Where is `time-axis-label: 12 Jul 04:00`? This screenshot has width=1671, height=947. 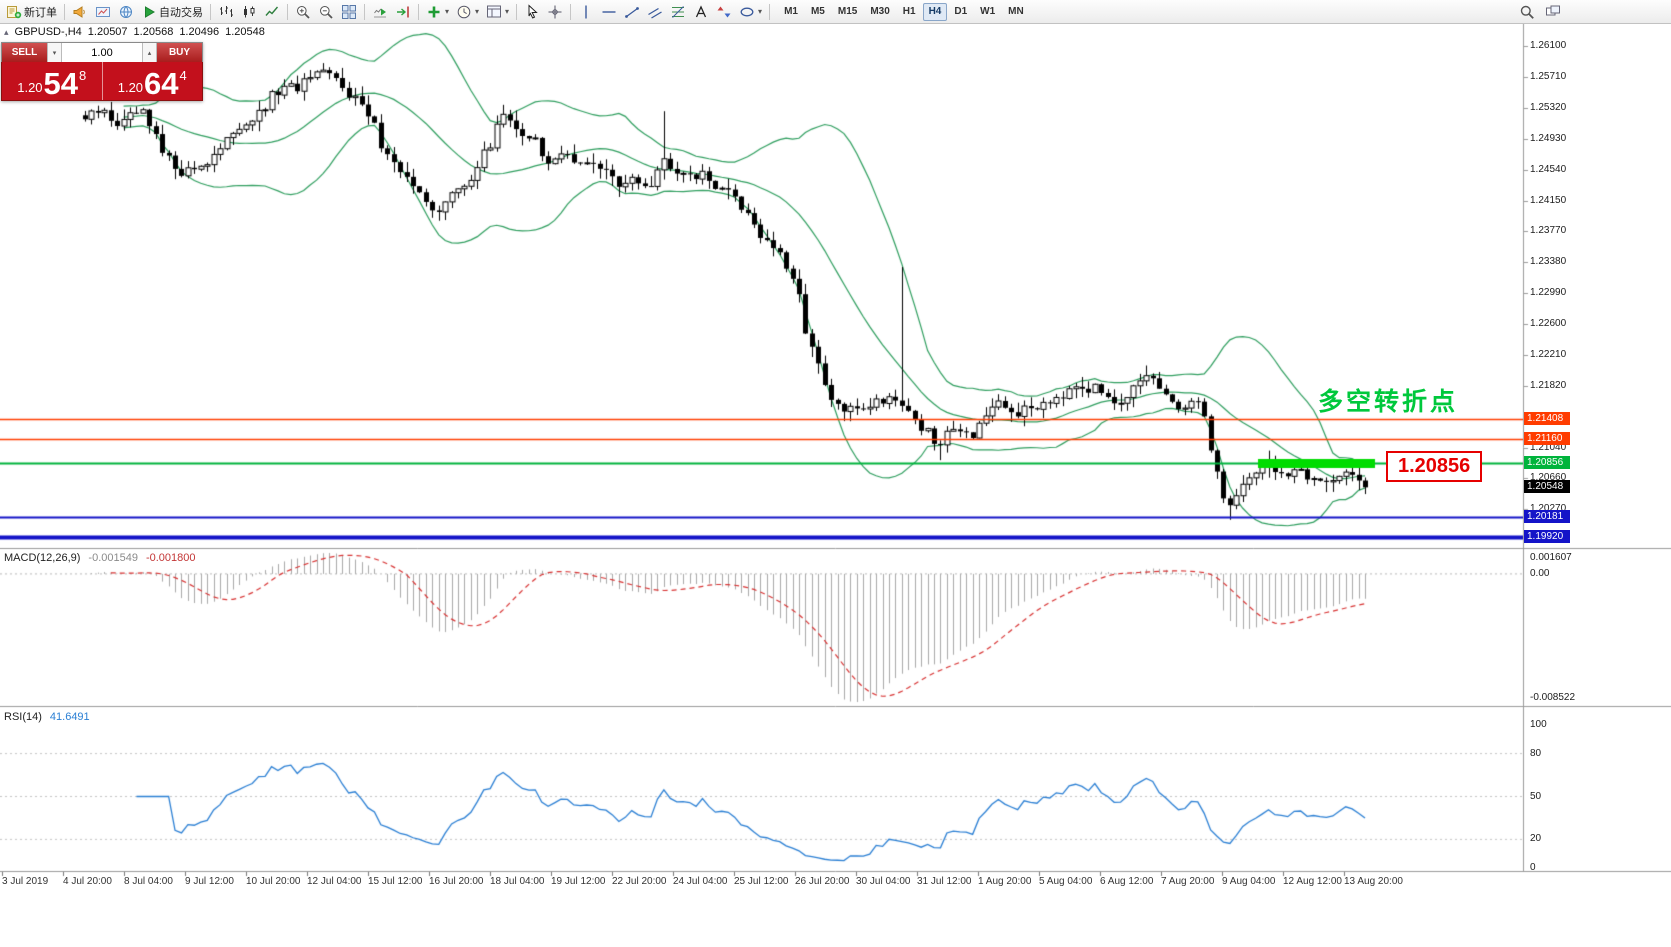
time-axis-label: 12 Jul 04:00 is located at coordinates (334, 881).